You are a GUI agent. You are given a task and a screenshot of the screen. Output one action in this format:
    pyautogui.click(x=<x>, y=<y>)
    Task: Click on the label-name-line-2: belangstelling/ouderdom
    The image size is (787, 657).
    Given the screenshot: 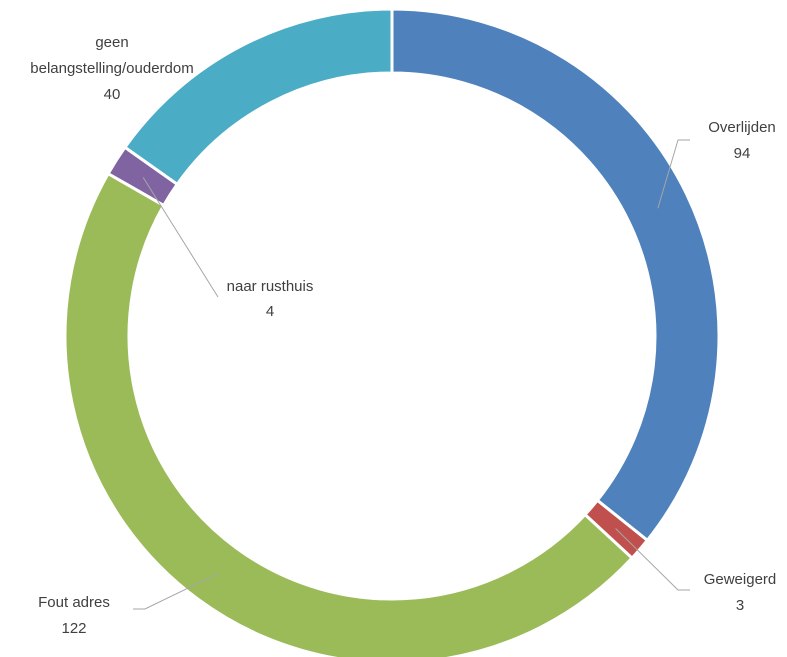 What is the action you would take?
    pyautogui.click(x=111, y=68)
    